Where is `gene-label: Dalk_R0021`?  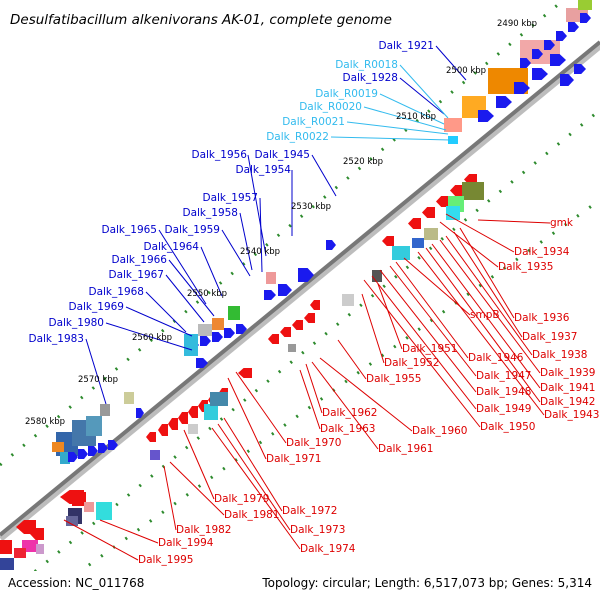 gene-label: Dalk_R0021 is located at coordinates (313, 122).